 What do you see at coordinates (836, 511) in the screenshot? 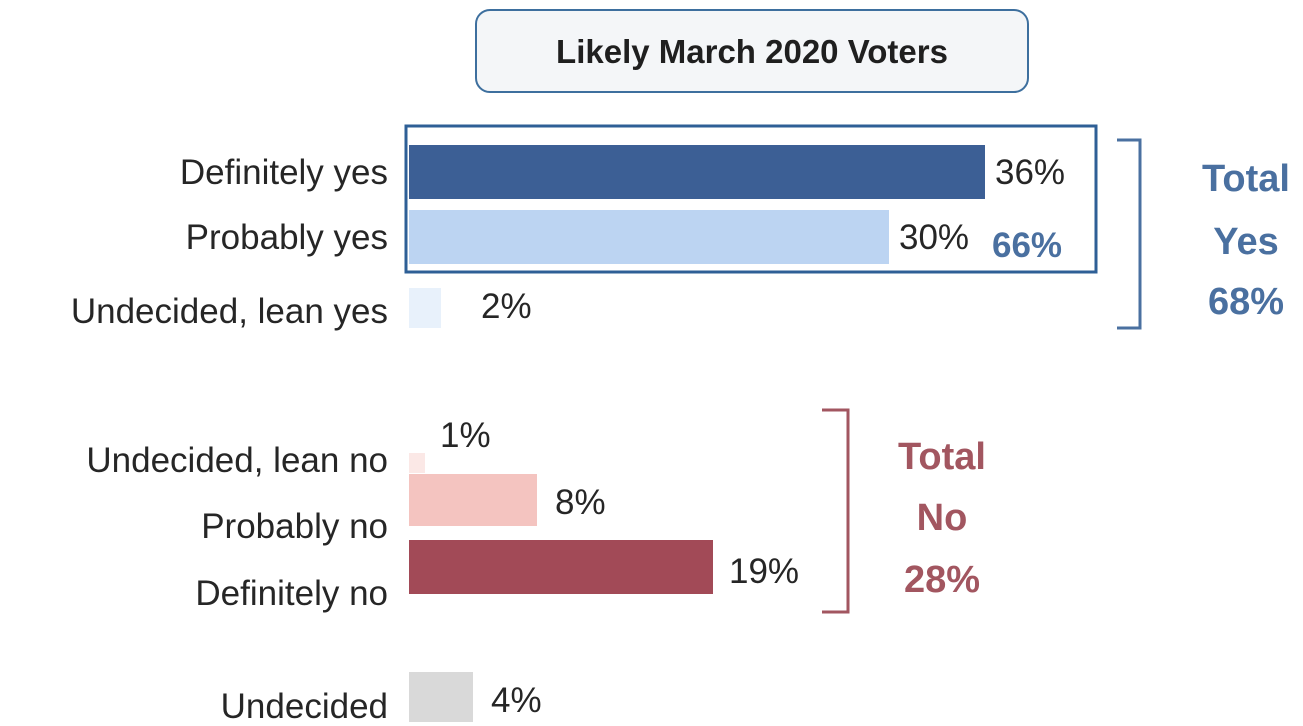
I see `no-bracket` at bounding box center [836, 511].